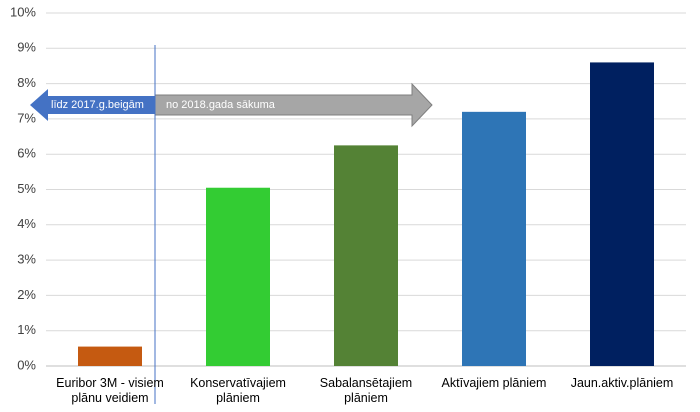  I want to click on y-tick-label: 2%, so click(26, 294).